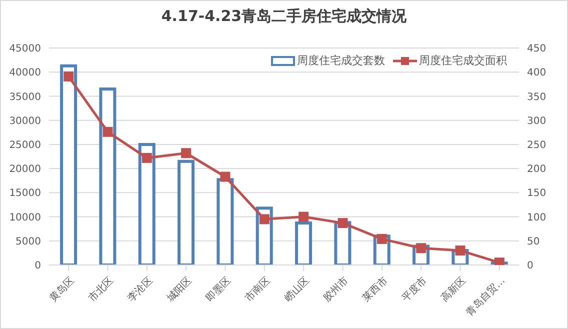 This screenshot has width=568, height=329. Describe the element at coordinates (414, 289) in the screenshot. I see `x-tick-label: 平度市` at that location.